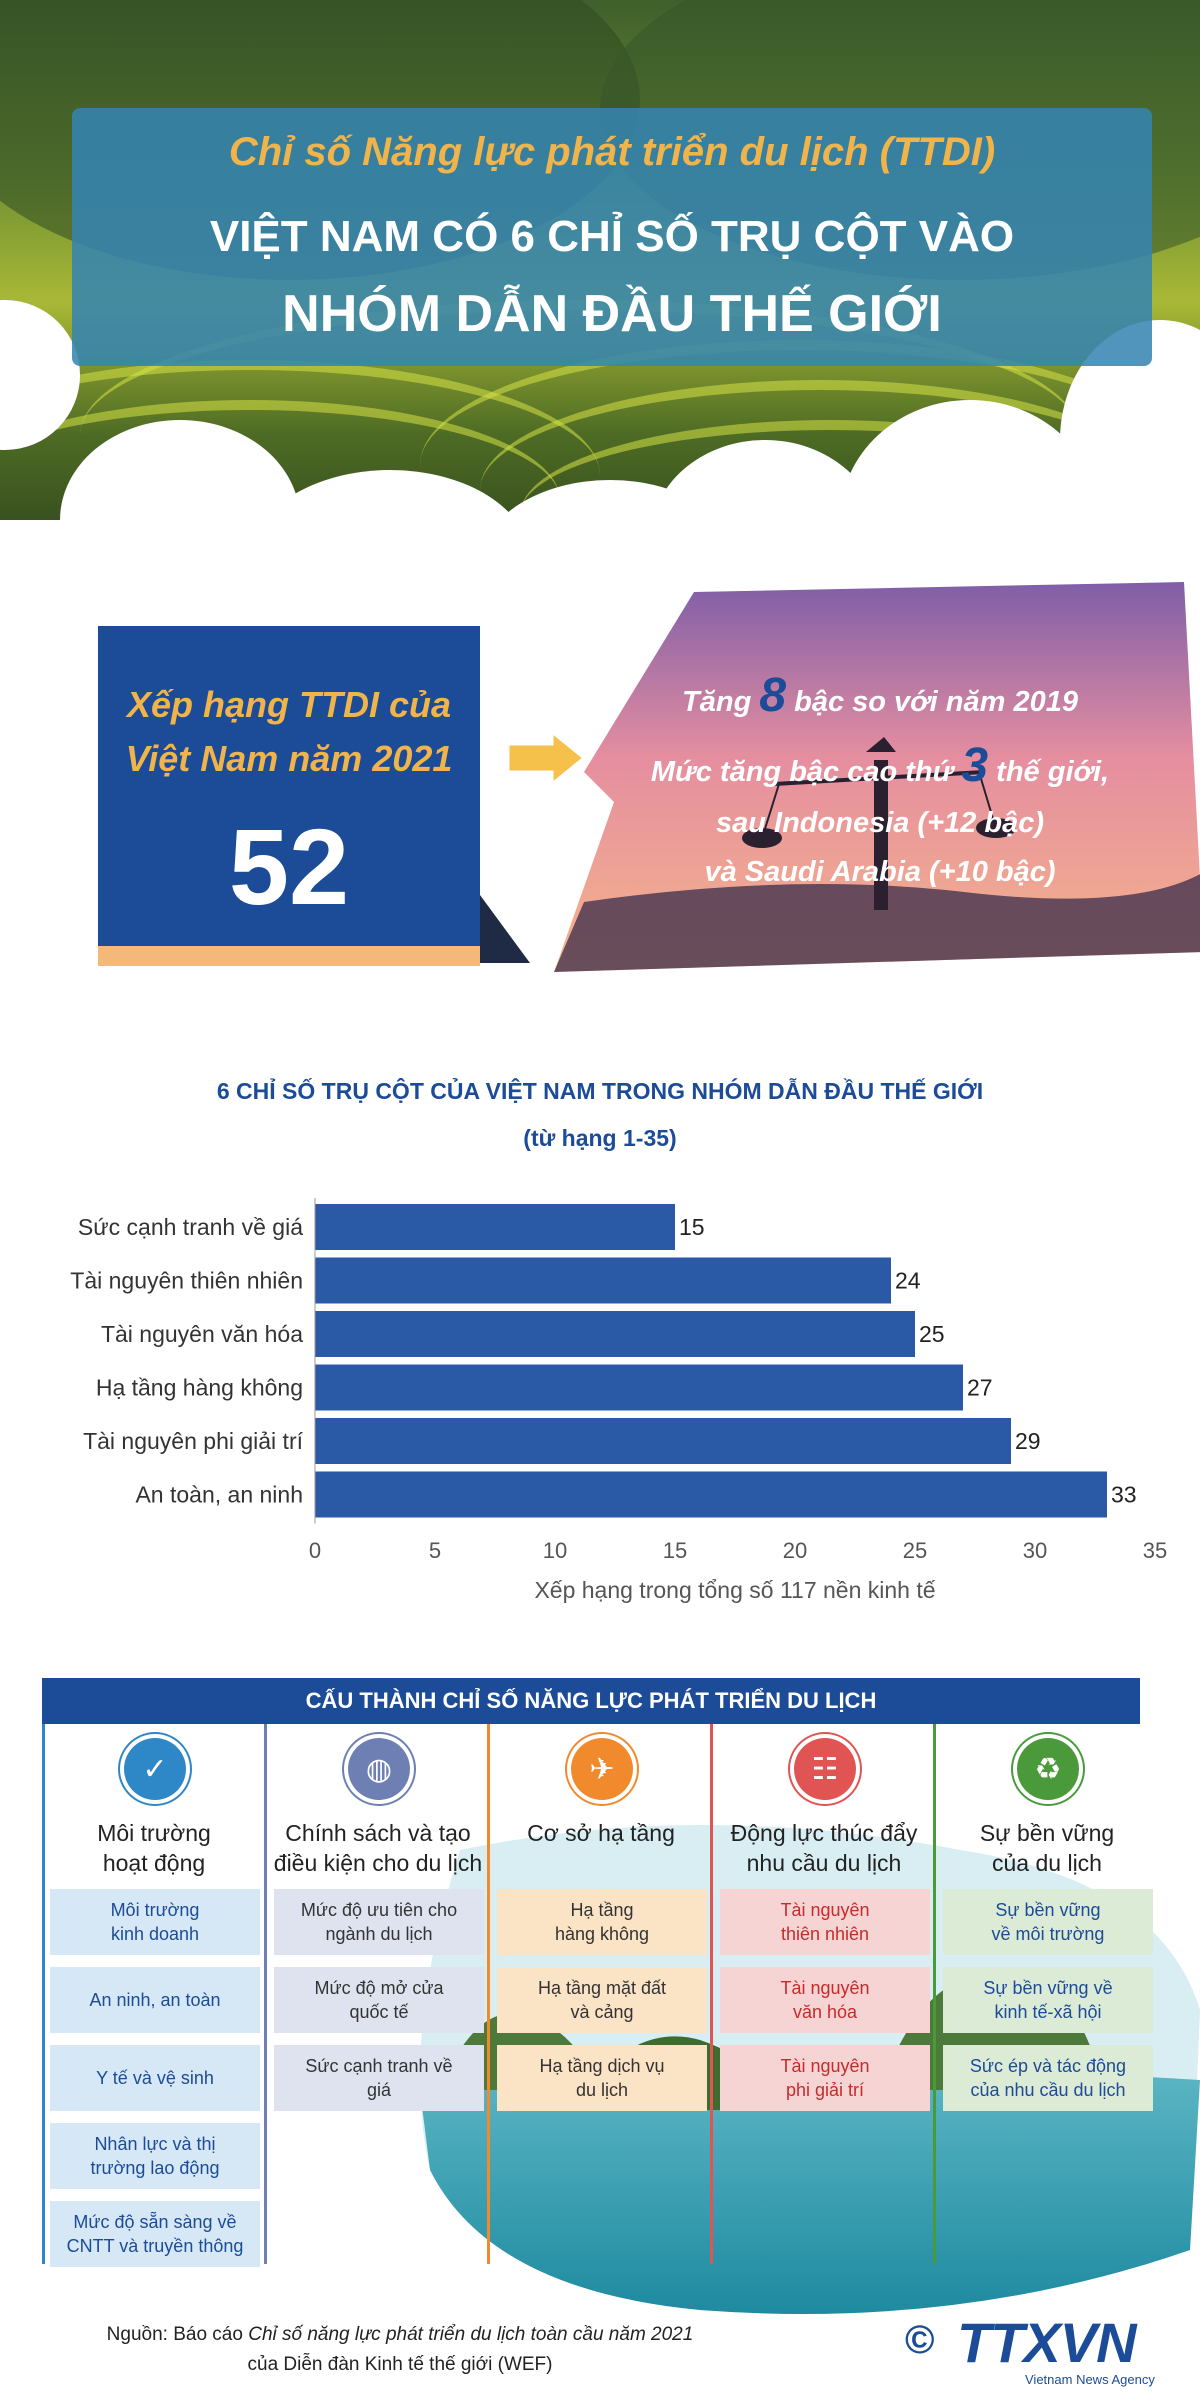  What do you see at coordinates (602, 2012) in the screenshot?
I see `component-item-text: và cảng` at bounding box center [602, 2012].